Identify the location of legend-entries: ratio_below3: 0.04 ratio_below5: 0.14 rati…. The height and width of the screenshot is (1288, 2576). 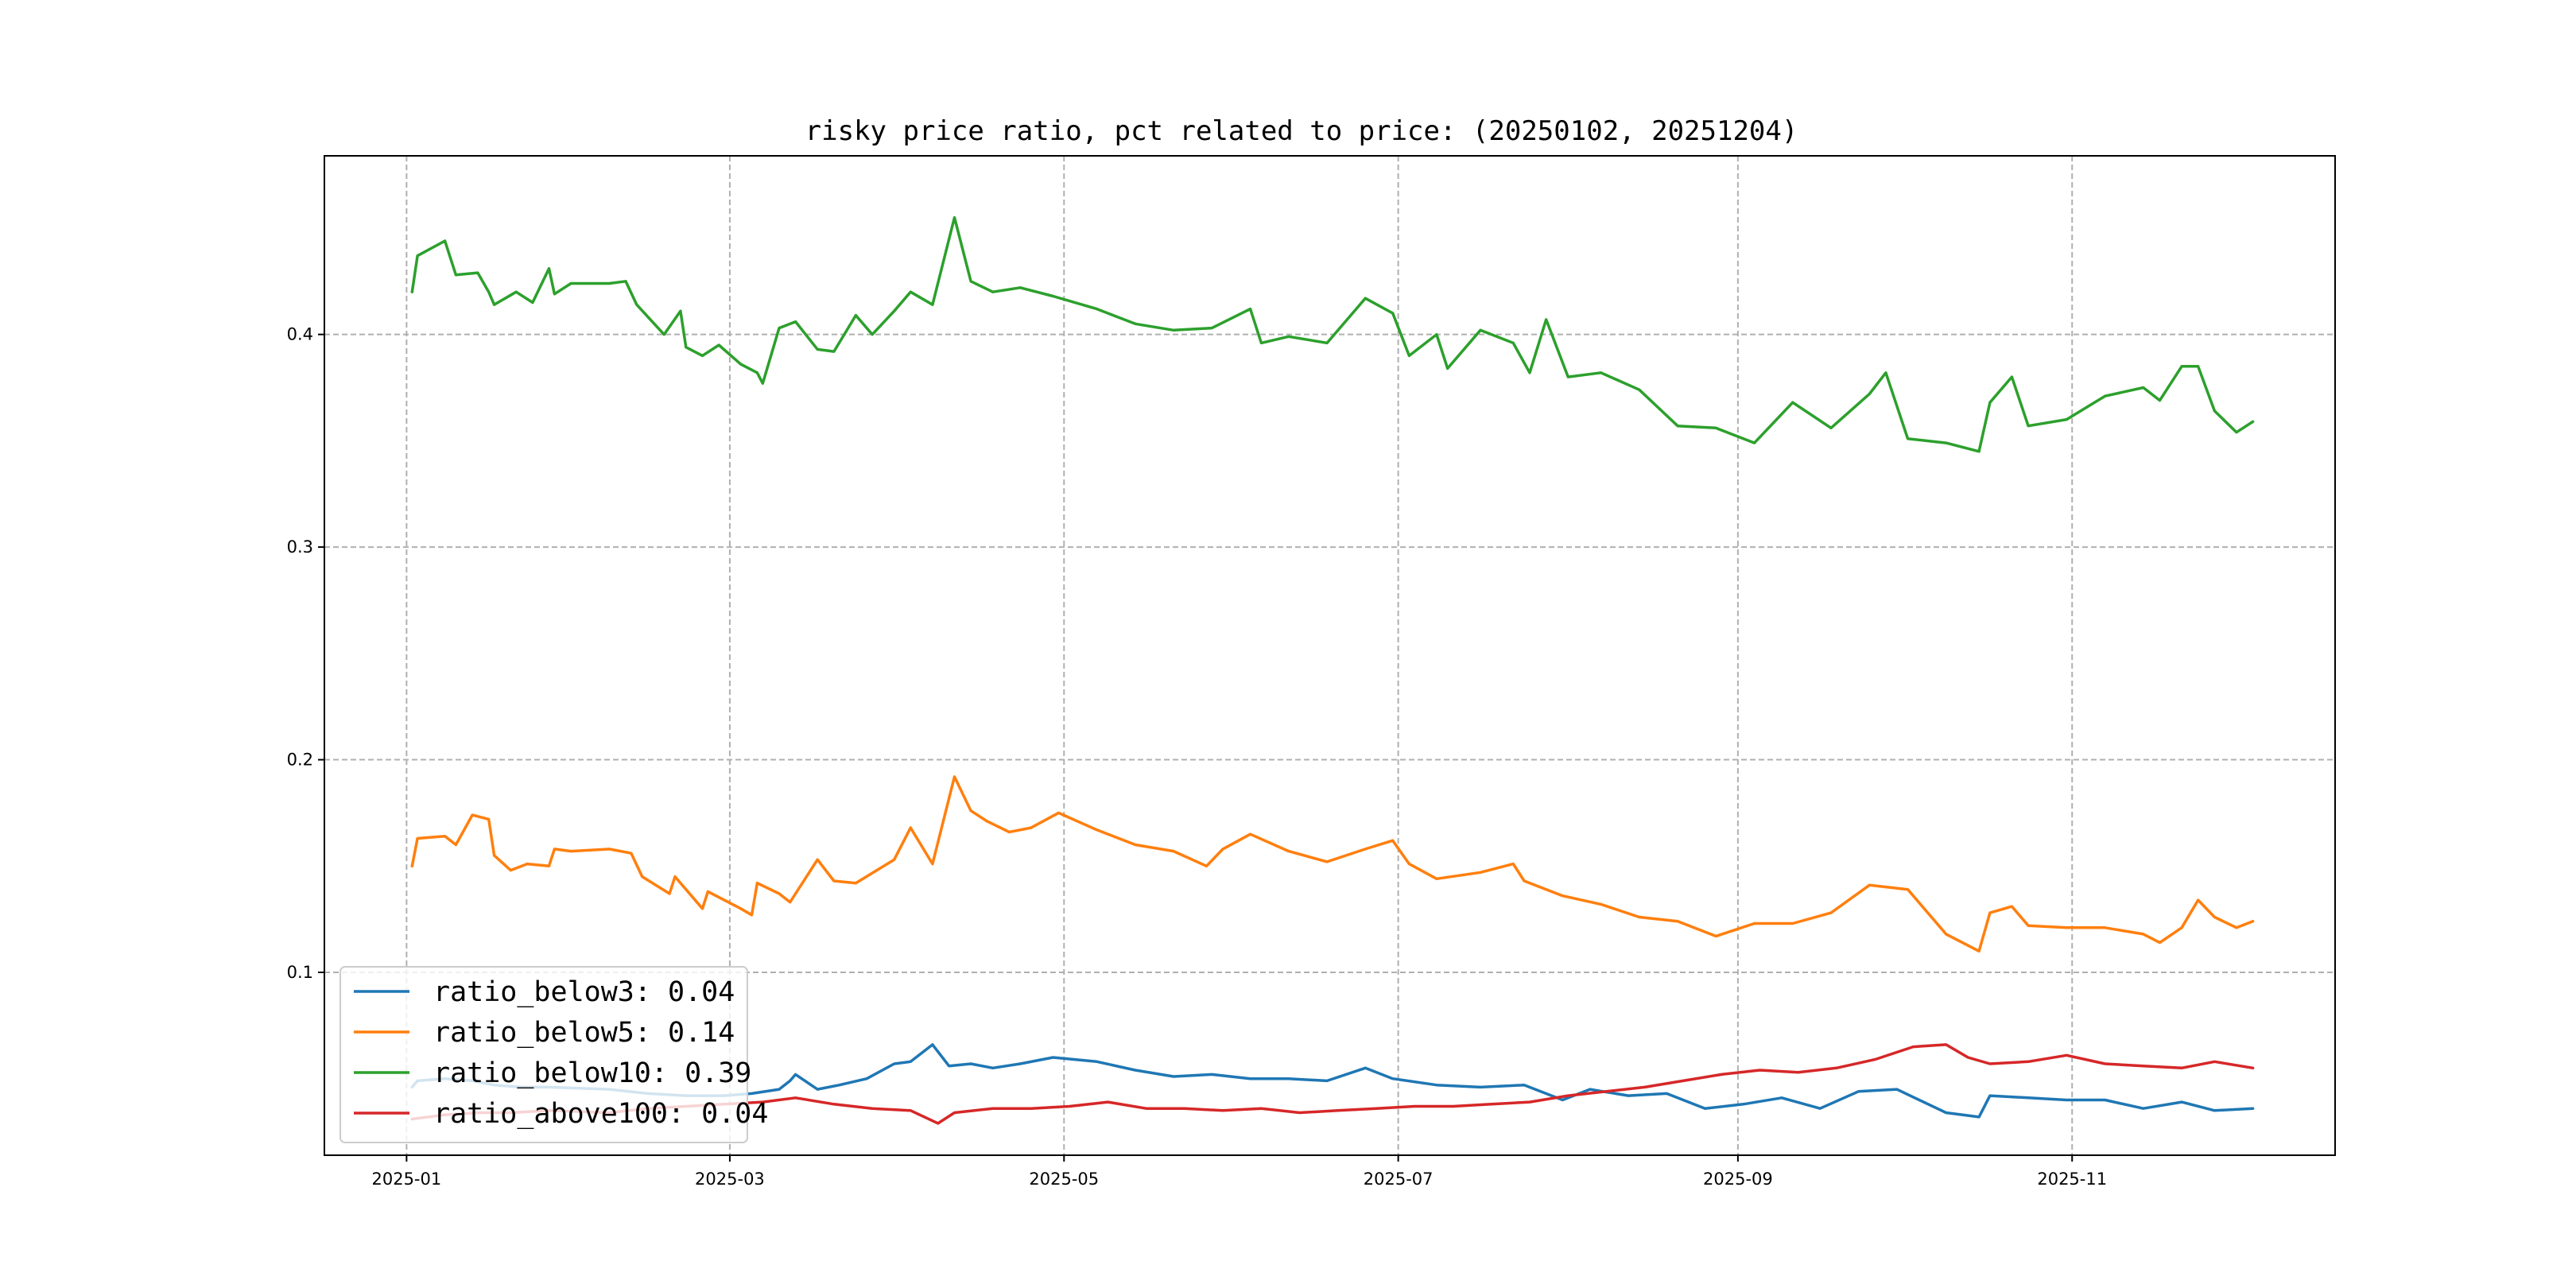
(561, 1053).